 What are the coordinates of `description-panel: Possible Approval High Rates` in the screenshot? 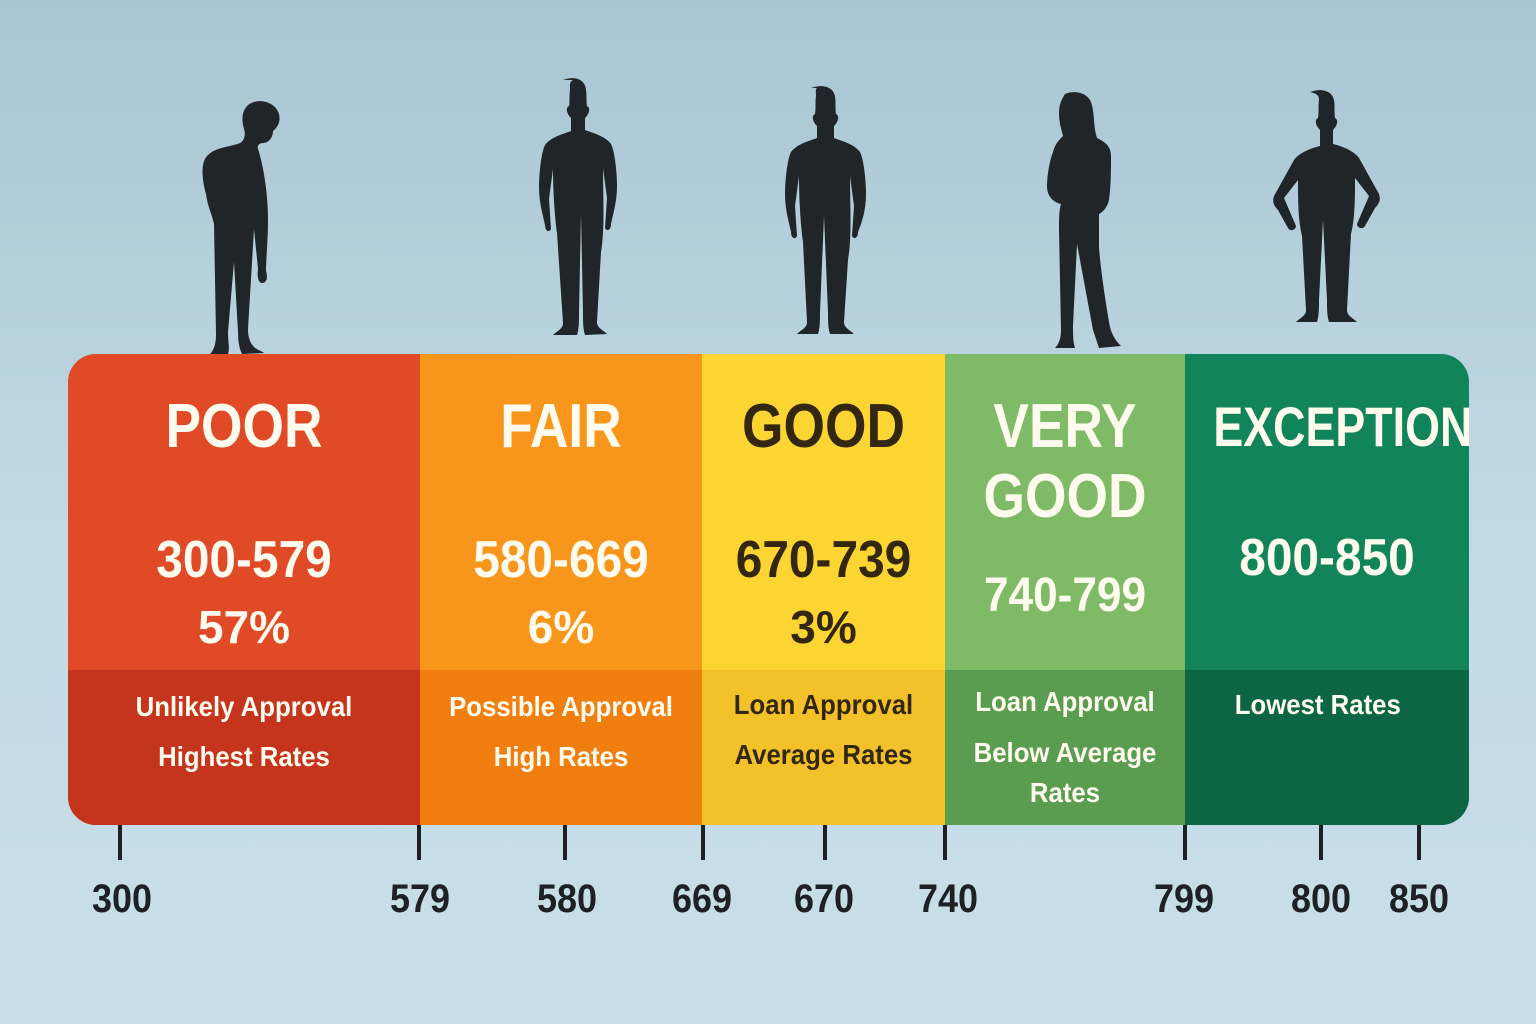 It's located at (561, 747).